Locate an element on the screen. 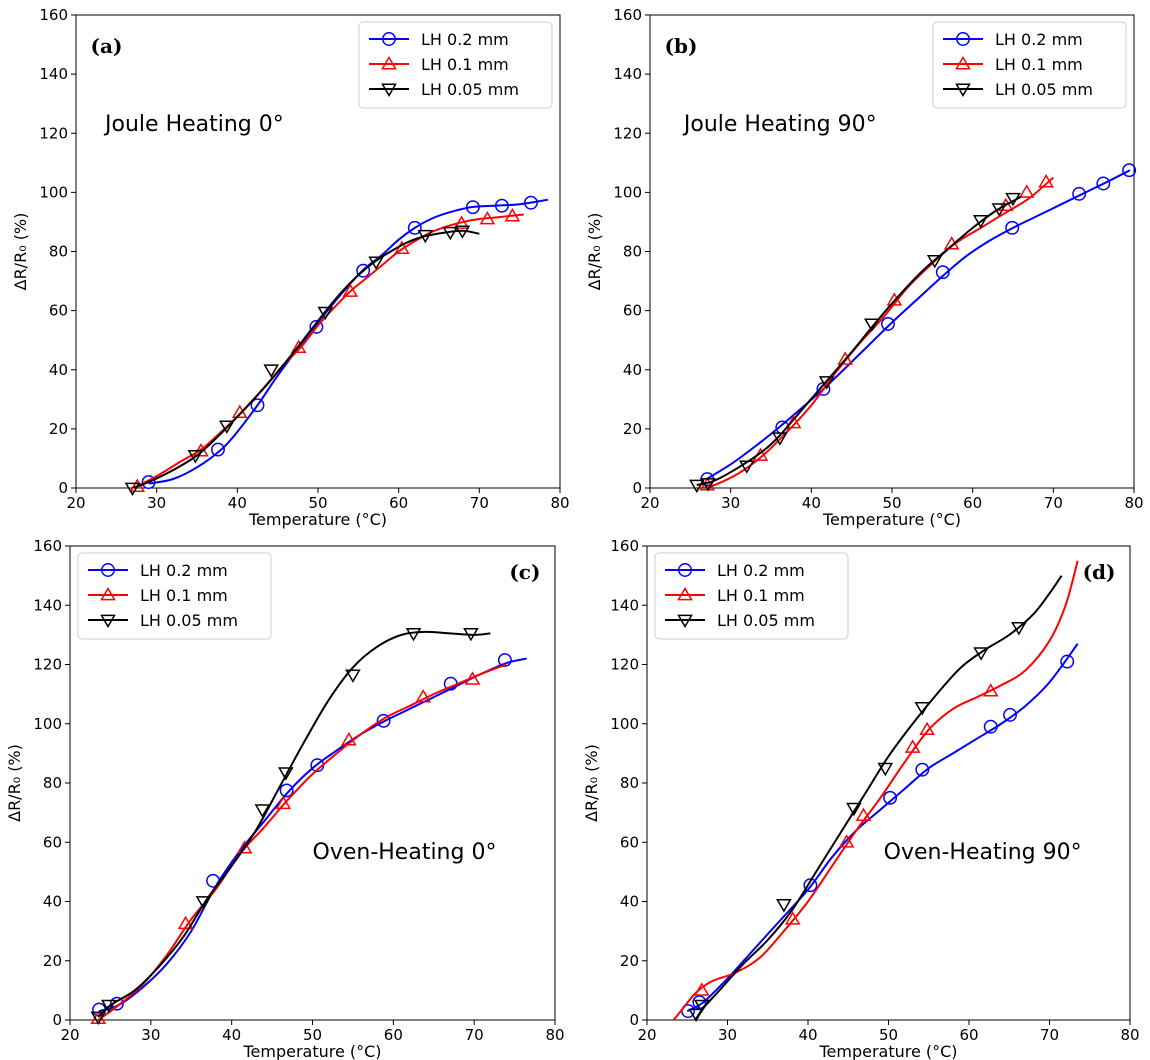  x-tick-label: 40 is located at coordinates (231, 1035).